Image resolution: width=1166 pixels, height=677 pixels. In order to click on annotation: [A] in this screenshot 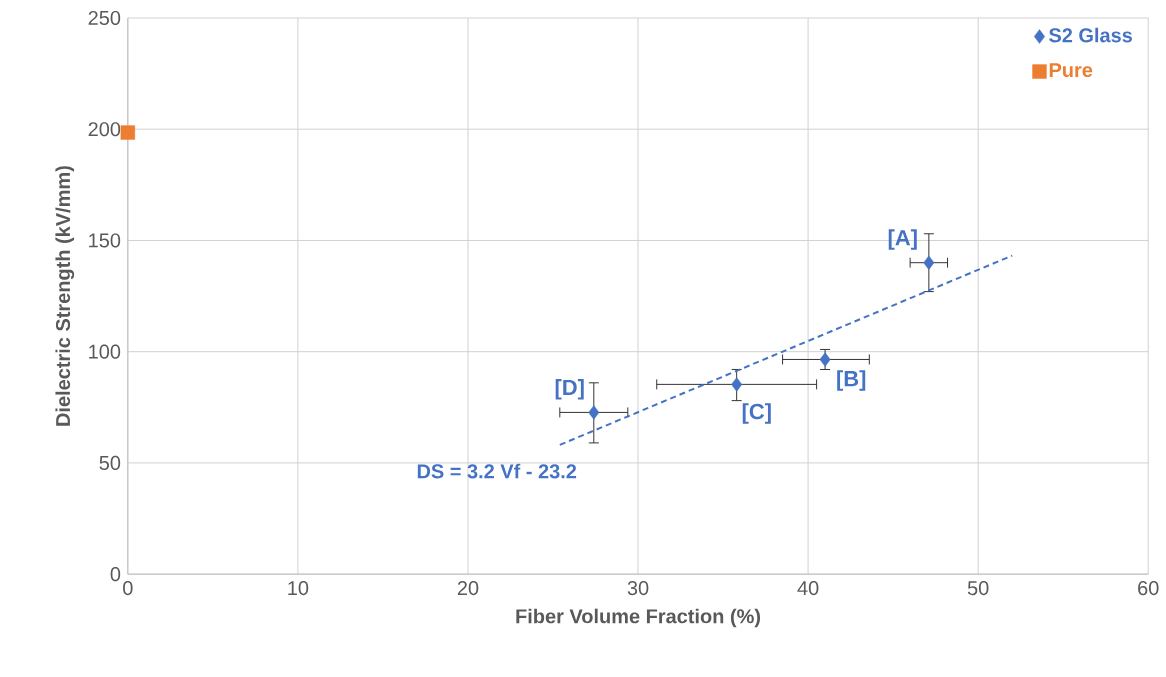, I will do `click(902, 239)`.